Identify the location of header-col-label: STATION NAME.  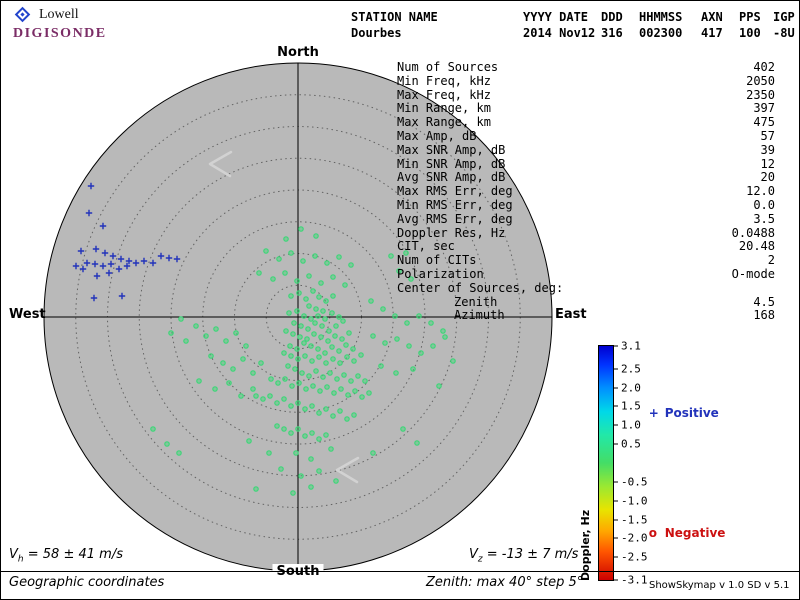
(394, 17).